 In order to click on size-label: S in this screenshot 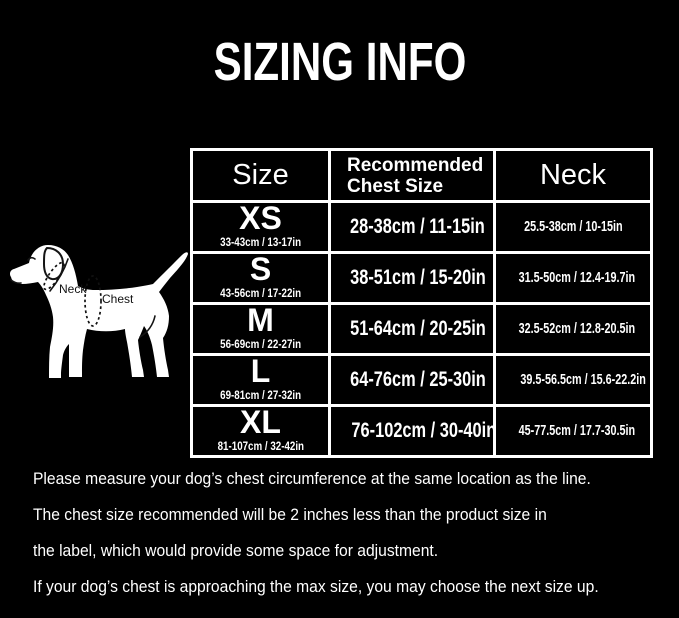, I will do `click(260, 269)`.